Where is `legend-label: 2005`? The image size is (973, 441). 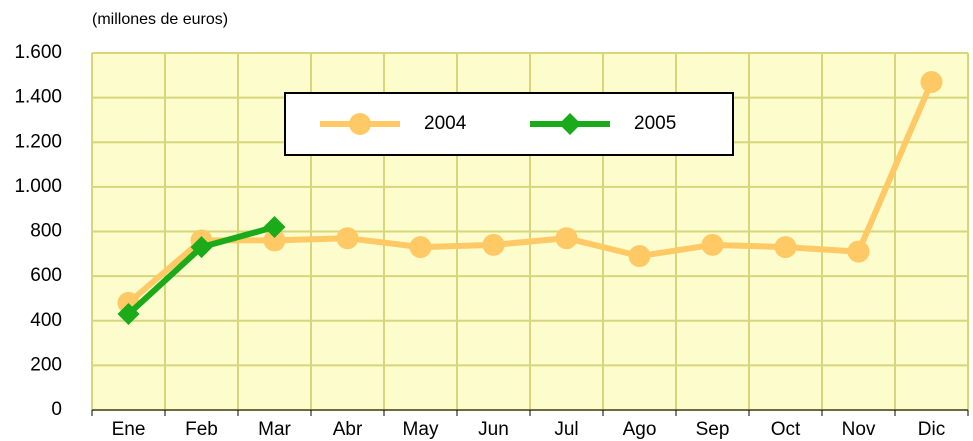
legend-label: 2005 is located at coordinates (655, 123).